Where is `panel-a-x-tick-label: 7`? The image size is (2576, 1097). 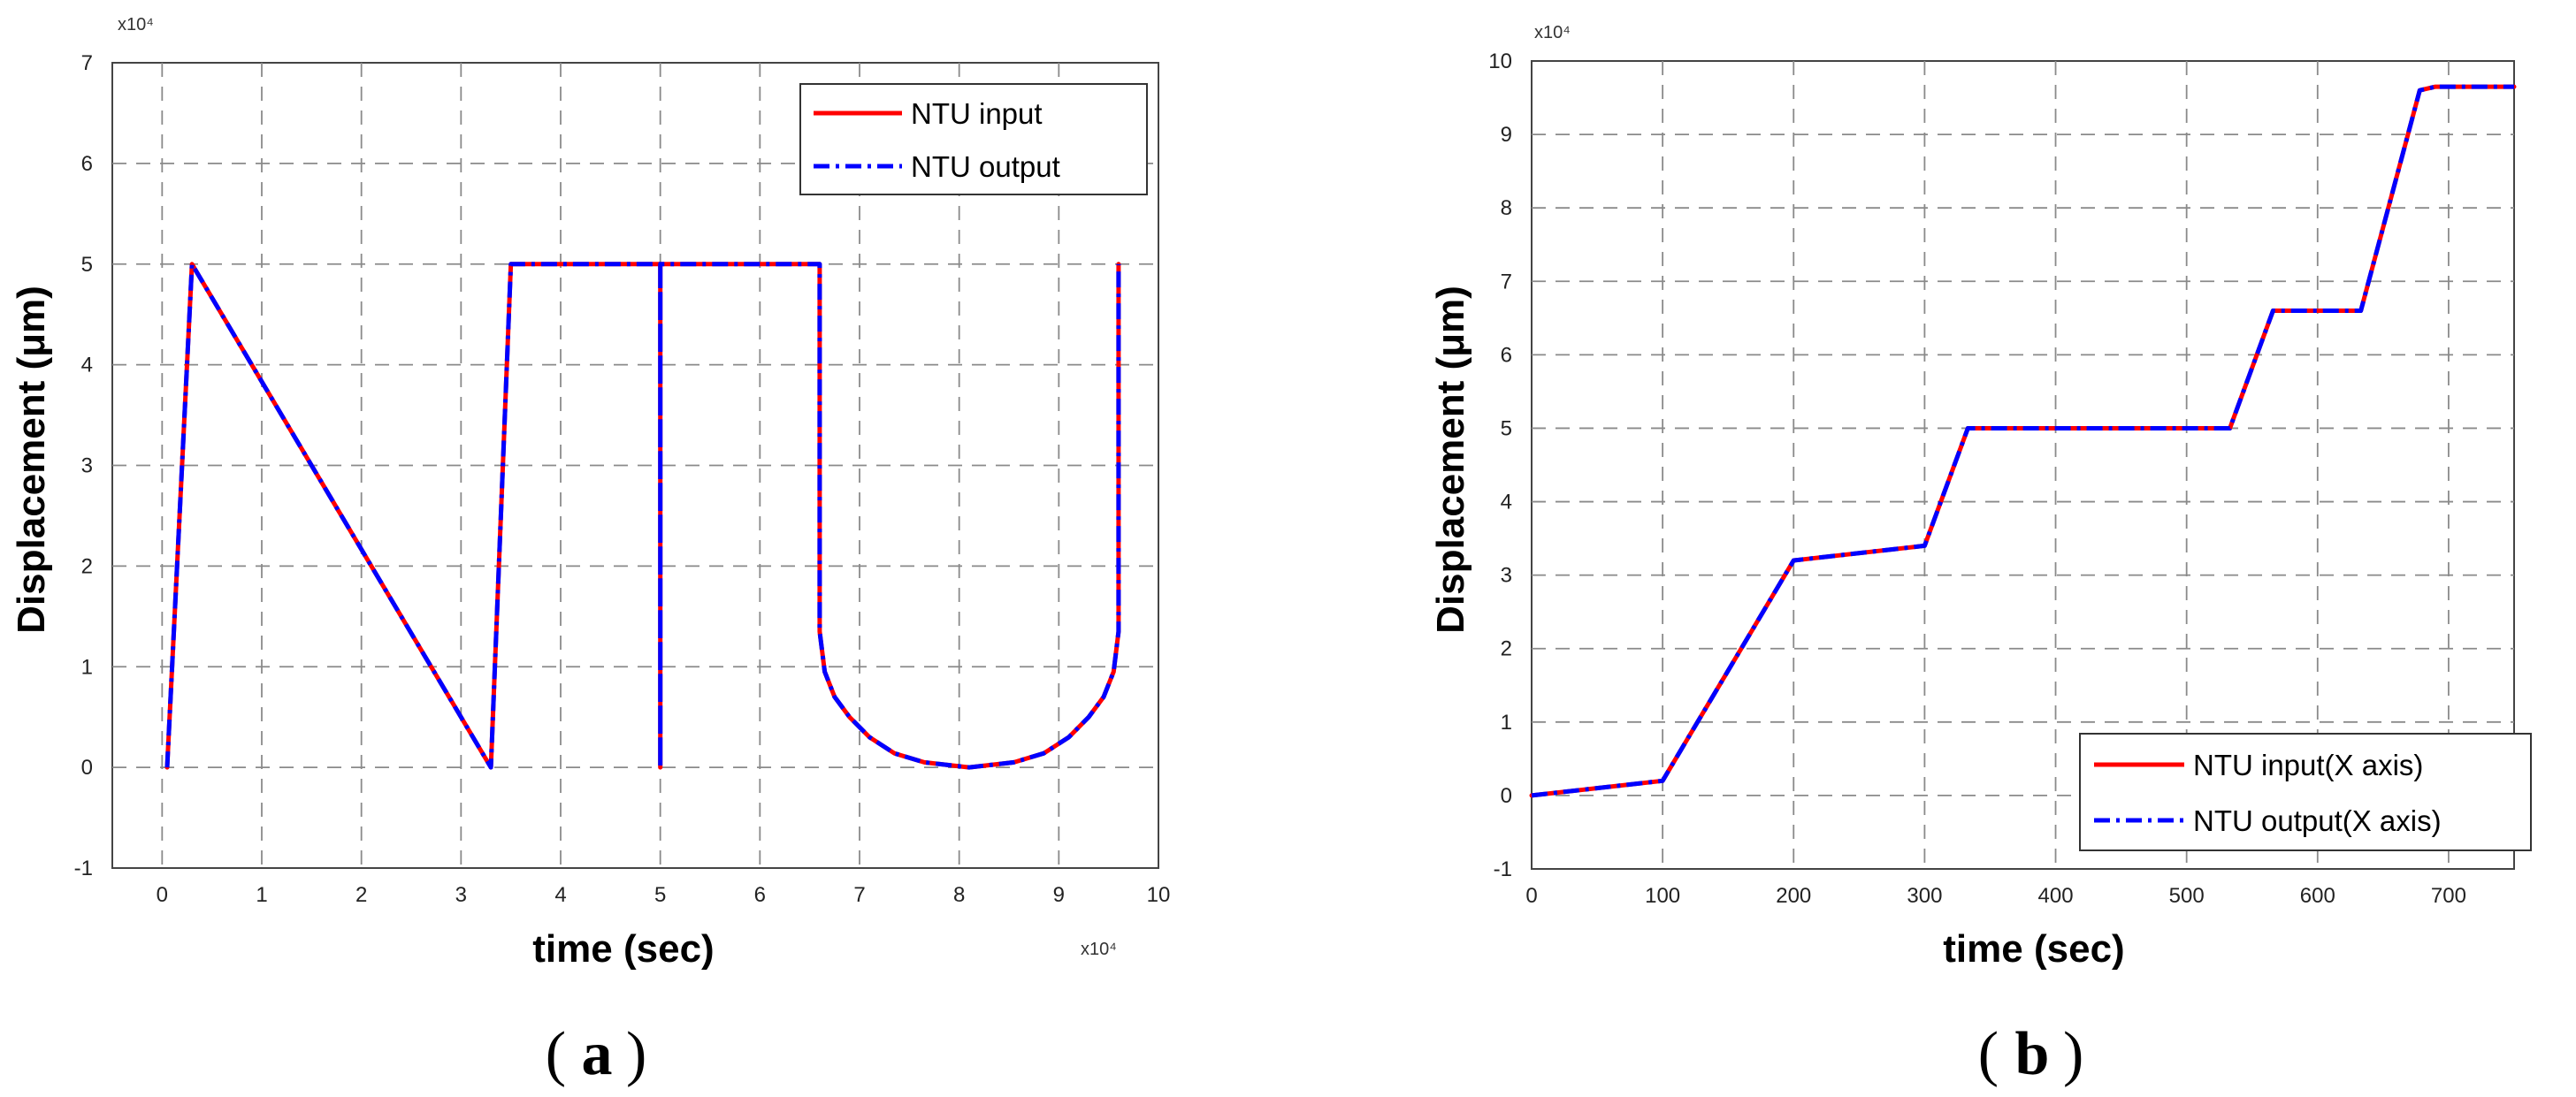
panel-a-x-tick-label: 7 is located at coordinates (859, 895).